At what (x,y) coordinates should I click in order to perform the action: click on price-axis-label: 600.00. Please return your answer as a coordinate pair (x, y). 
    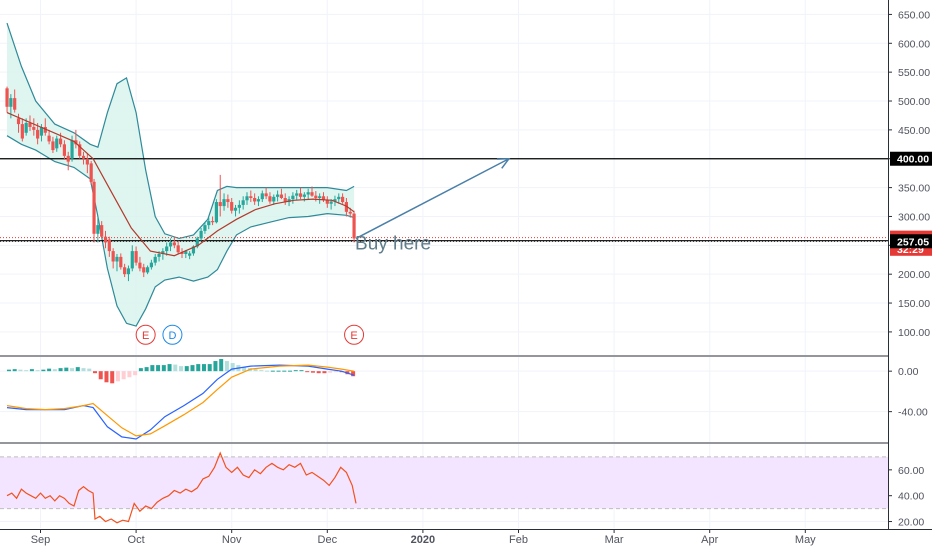
    Looking at the image, I should click on (914, 44).